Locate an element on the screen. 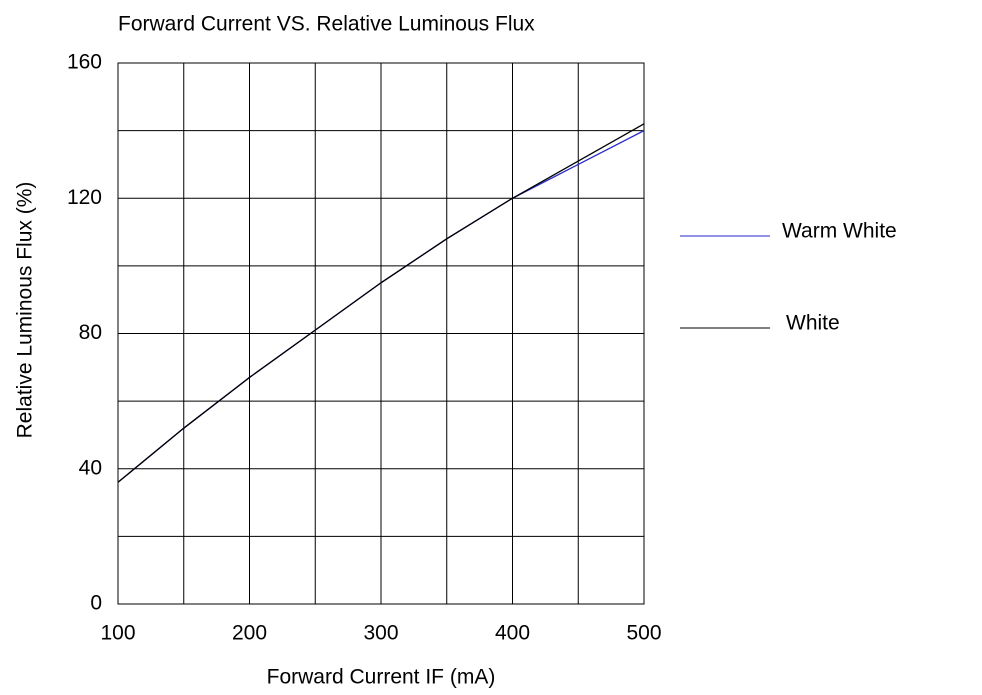 This screenshot has height=695, width=982. x-axis-label: Forward Current IF (mA) is located at coordinates (381, 677).